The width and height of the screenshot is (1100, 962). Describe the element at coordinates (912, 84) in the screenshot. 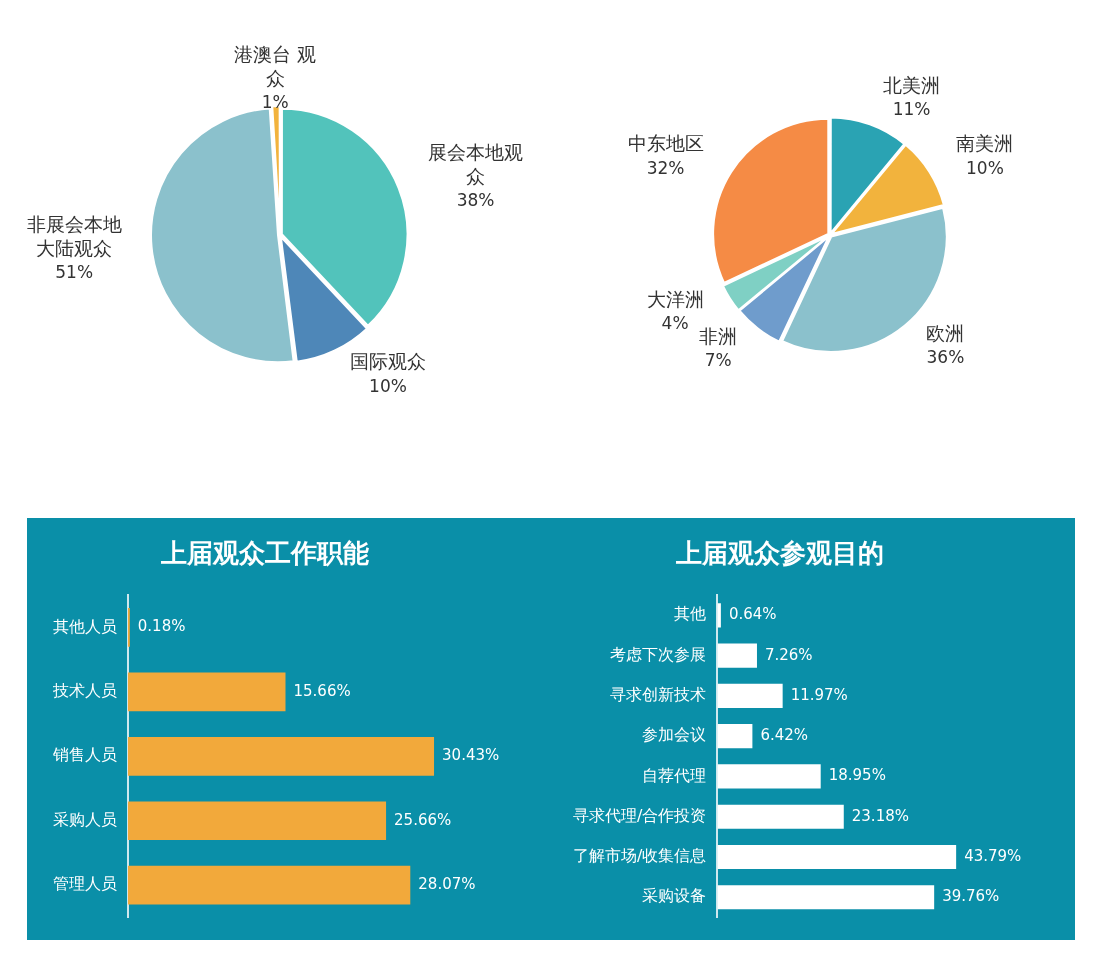

I see `slice-label: 北美洲` at that location.